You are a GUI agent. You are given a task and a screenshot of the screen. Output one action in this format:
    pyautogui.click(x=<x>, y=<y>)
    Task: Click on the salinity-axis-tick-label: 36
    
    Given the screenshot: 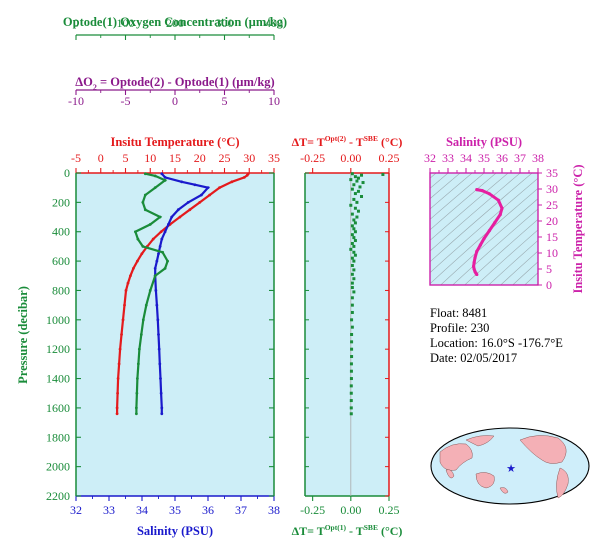 What is the action you would take?
    pyautogui.click(x=208, y=510)
    